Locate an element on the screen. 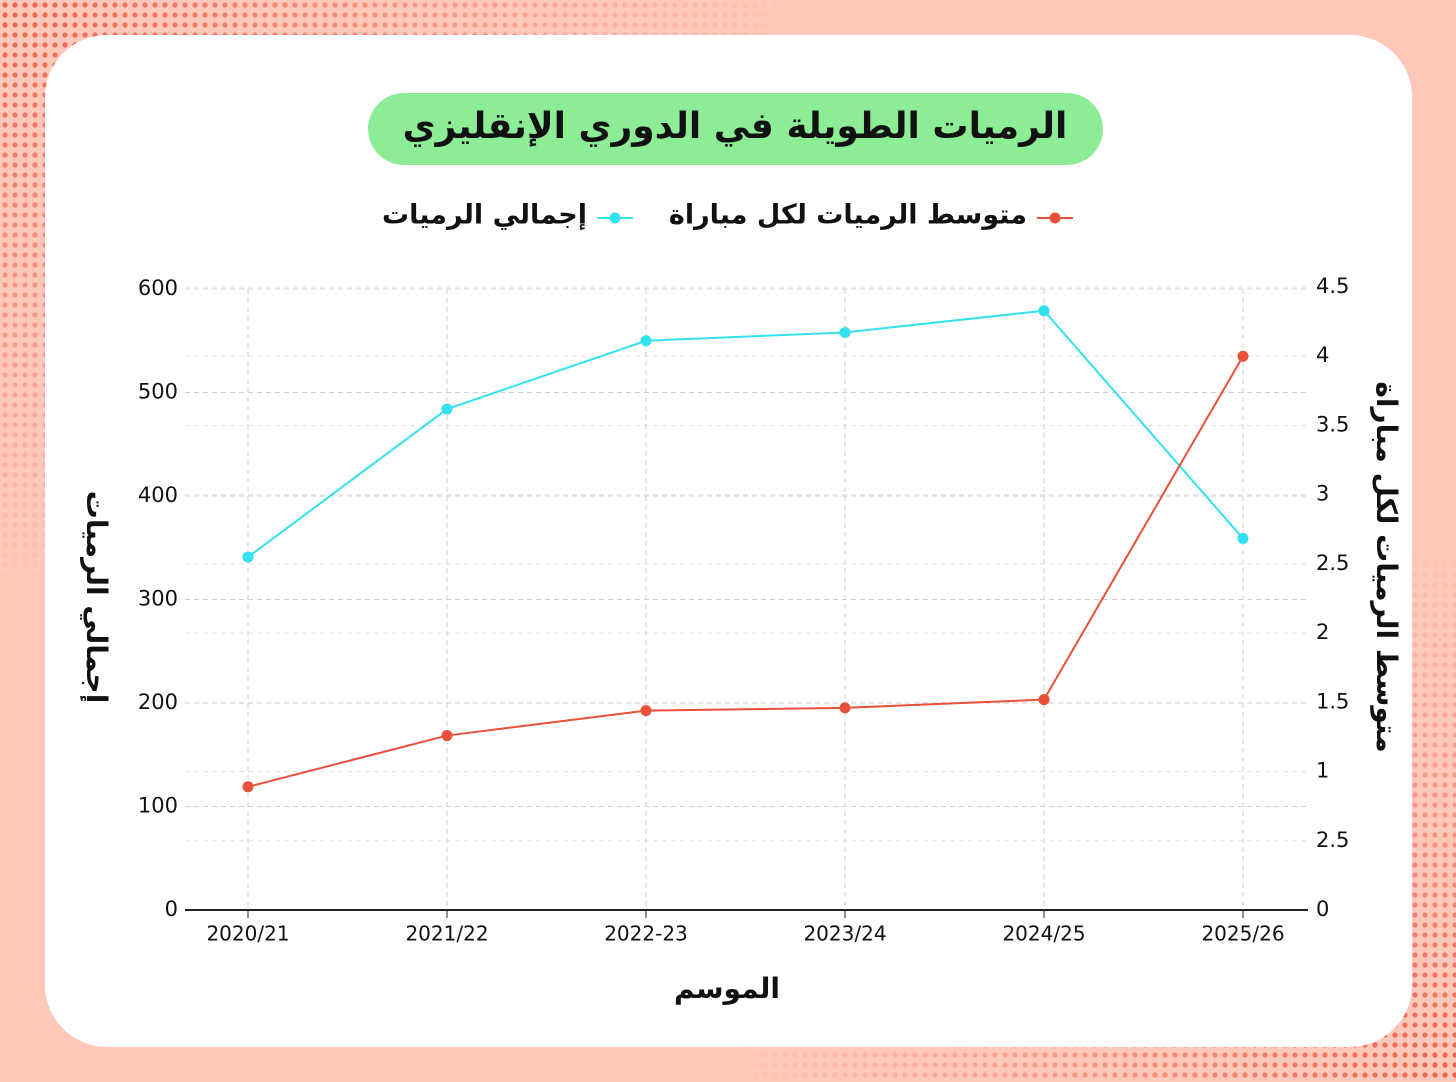  x-tick-label: 2025/26 is located at coordinates (1242, 934).